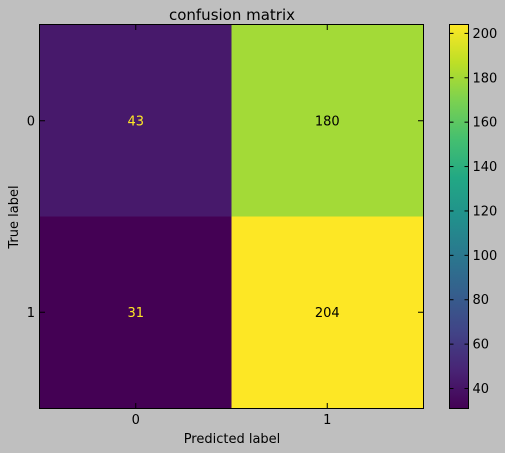  What do you see at coordinates (481, 345) in the screenshot?
I see `colorbar-tick-label: 60` at bounding box center [481, 345].